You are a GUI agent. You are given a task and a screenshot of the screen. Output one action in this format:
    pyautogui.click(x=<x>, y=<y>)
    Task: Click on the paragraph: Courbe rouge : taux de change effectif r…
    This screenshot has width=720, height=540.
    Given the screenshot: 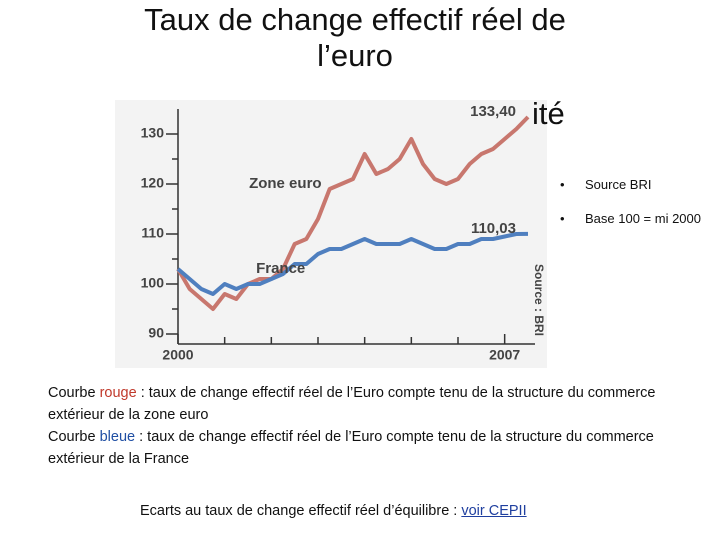 What is the action you would take?
    pyautogui.click(x=378, y=404)
    